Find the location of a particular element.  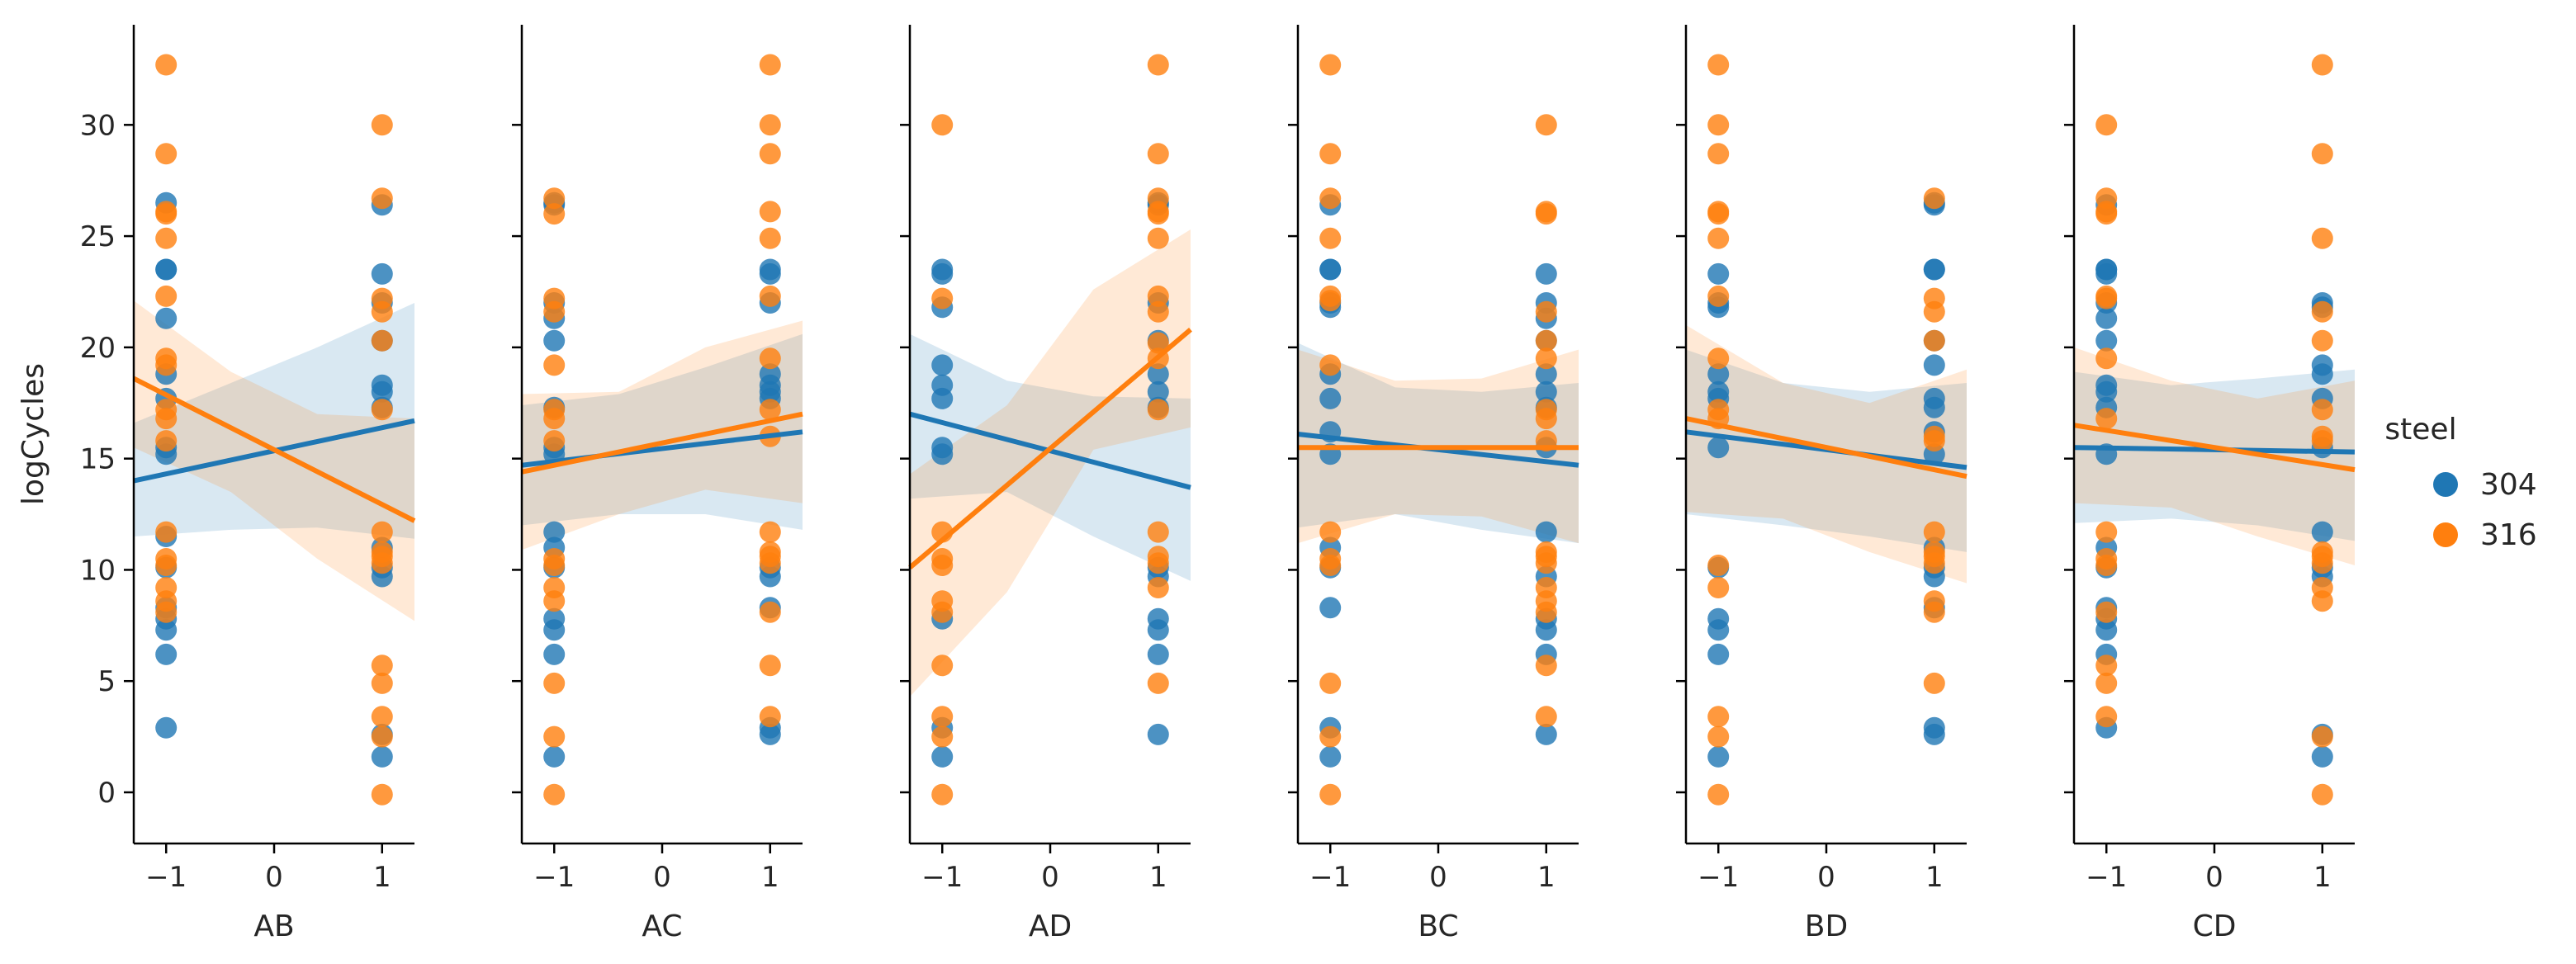

x-axis-label-ac: AC is located at coordinates (662, 926).